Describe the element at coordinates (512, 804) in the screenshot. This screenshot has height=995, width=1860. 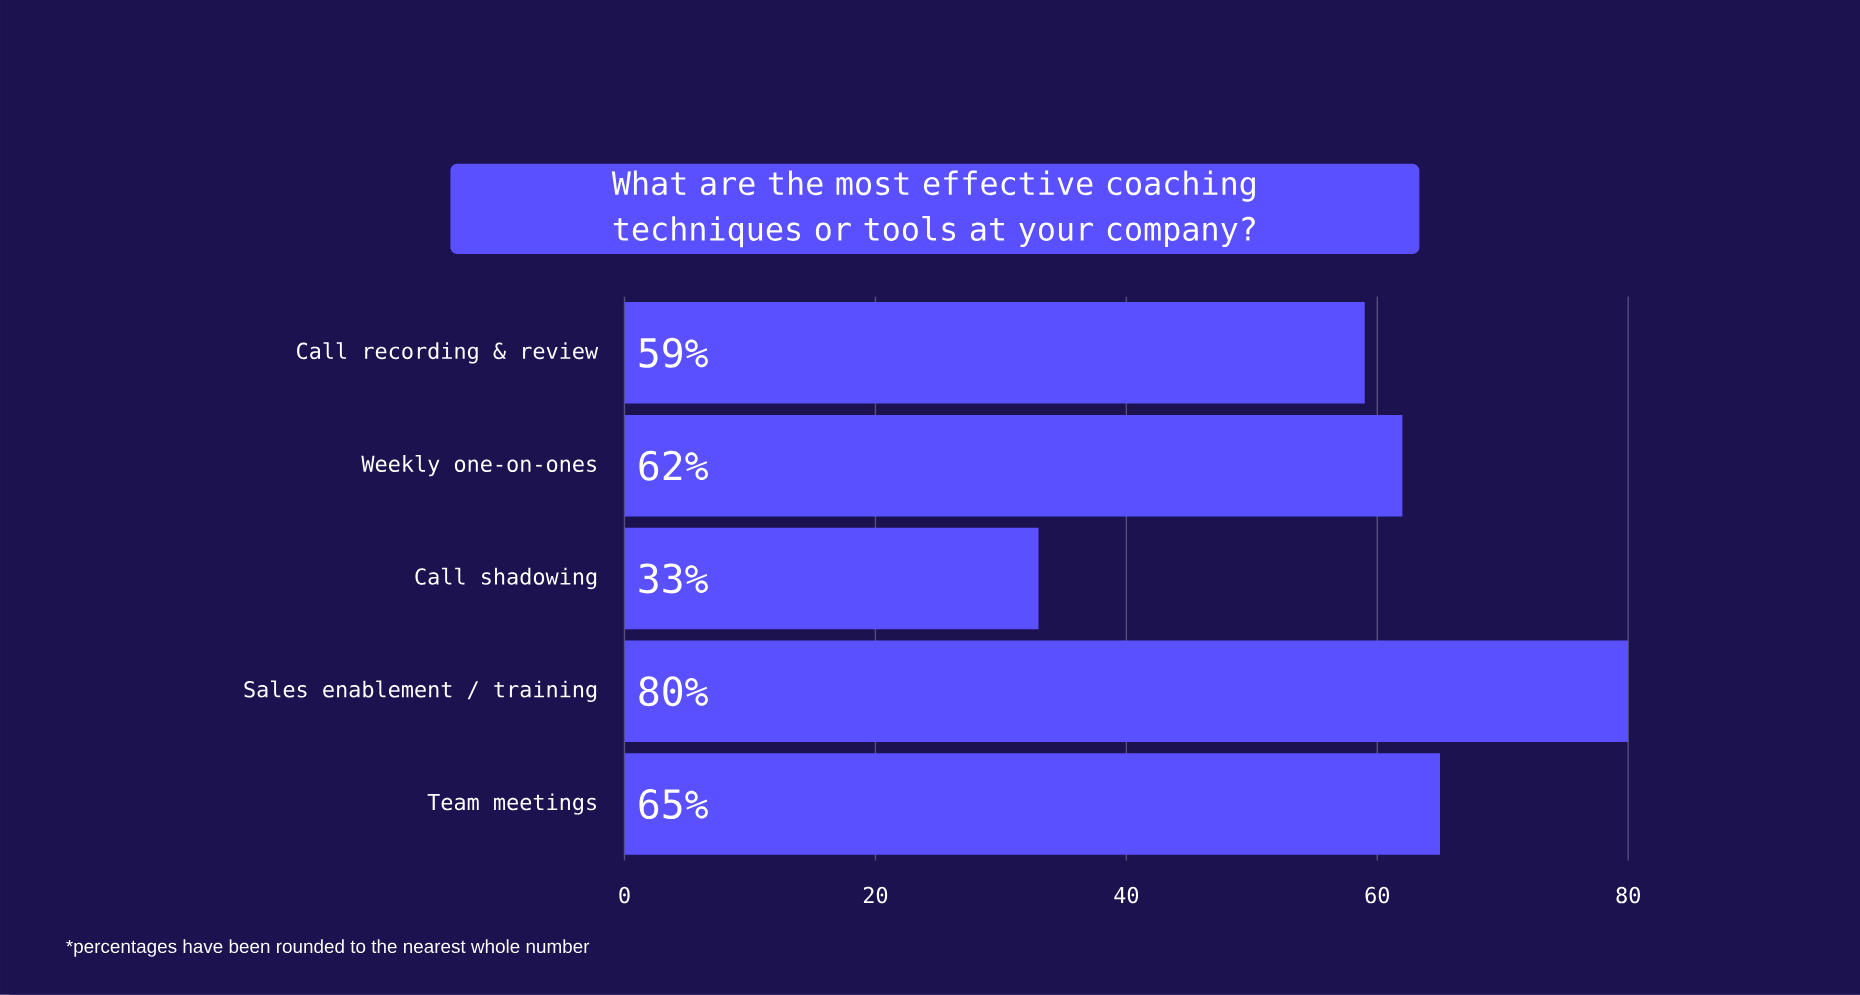
I see `y-tick-label: Team meetings` at that location.